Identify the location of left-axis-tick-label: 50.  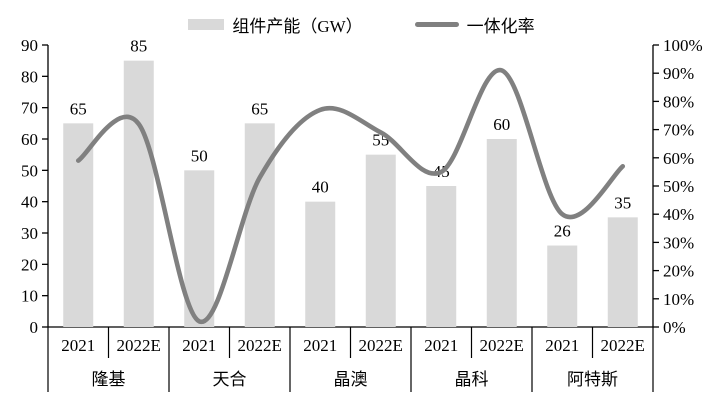
(29, 170).